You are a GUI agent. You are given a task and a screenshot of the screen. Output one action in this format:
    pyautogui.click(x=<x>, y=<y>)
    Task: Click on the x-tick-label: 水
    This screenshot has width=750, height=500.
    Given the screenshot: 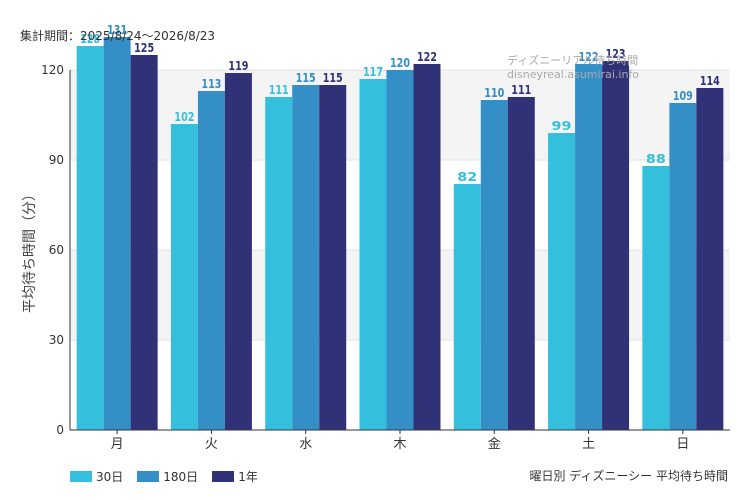 What is the action you would take?
    pyautogui.click(x=305, y=444)
    